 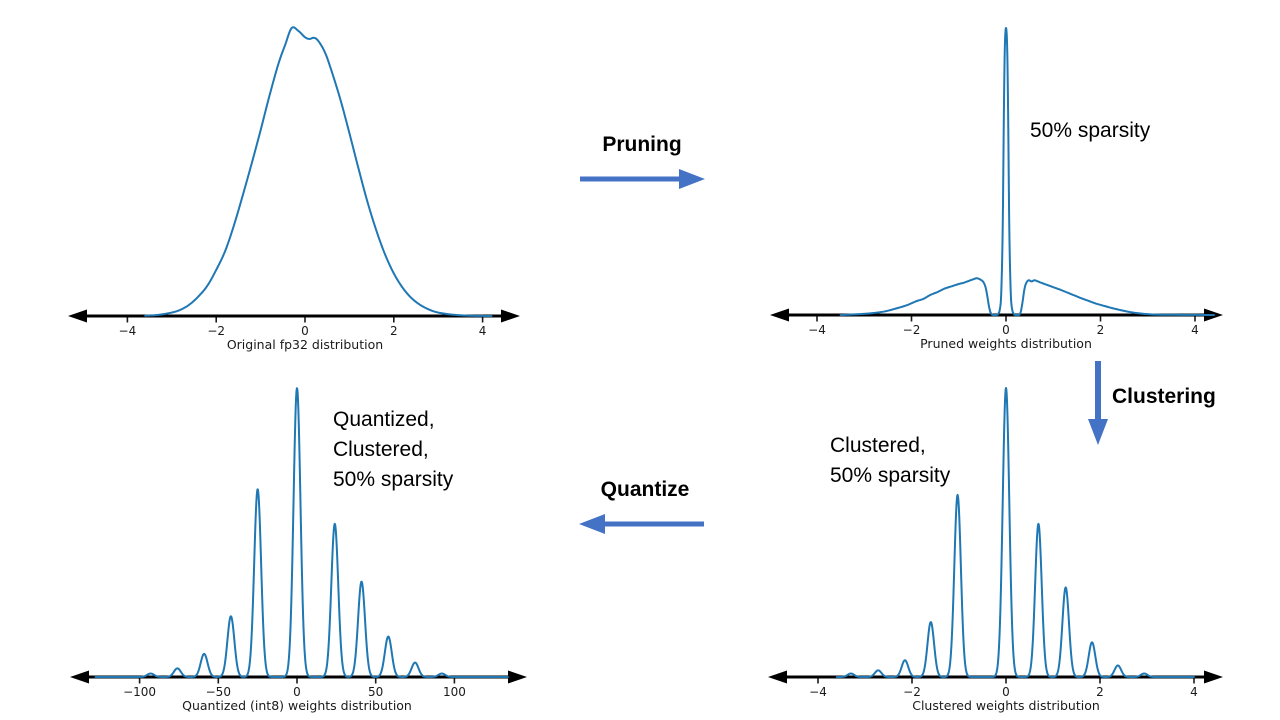 What do you see at coordinates (1098, 403) in the screenshot?
I see `arrow-down-clustering-icon` at bounding box center [1098, 403].